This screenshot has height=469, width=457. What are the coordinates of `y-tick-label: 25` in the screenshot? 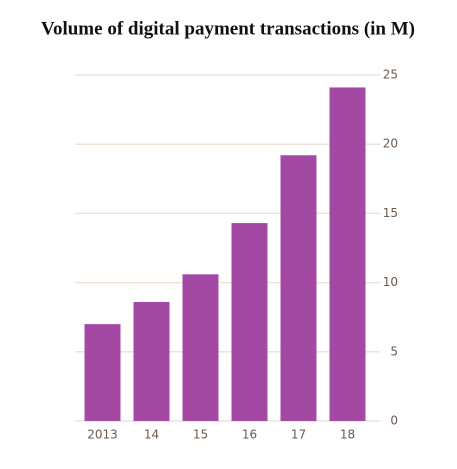 It's located at (390, 75).